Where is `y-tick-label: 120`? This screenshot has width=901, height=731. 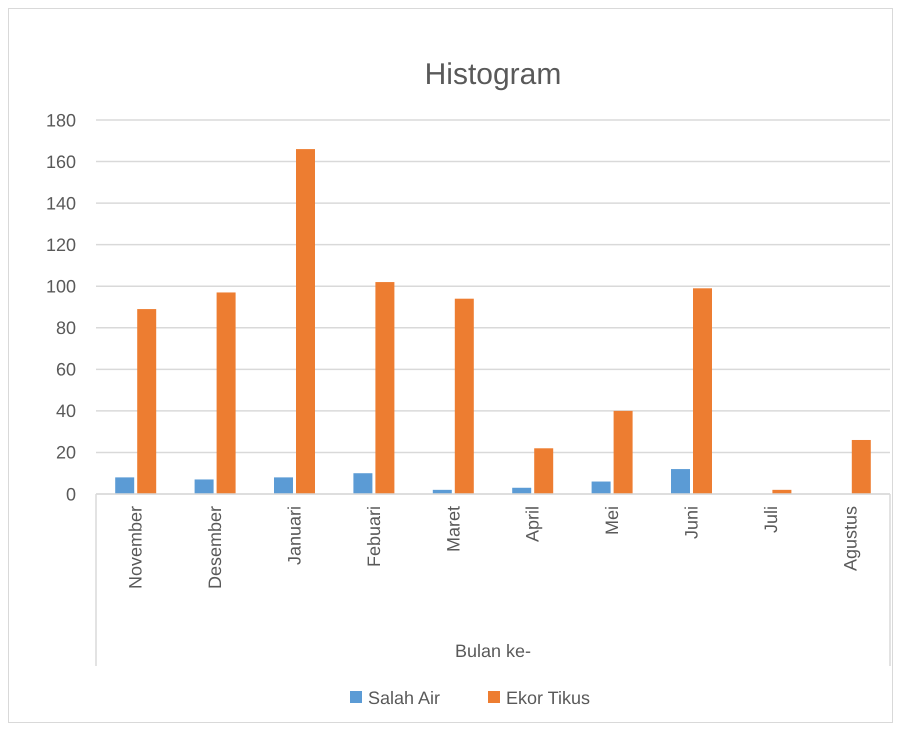
y-tick-label: 120 is located at coordinates (61, 244).